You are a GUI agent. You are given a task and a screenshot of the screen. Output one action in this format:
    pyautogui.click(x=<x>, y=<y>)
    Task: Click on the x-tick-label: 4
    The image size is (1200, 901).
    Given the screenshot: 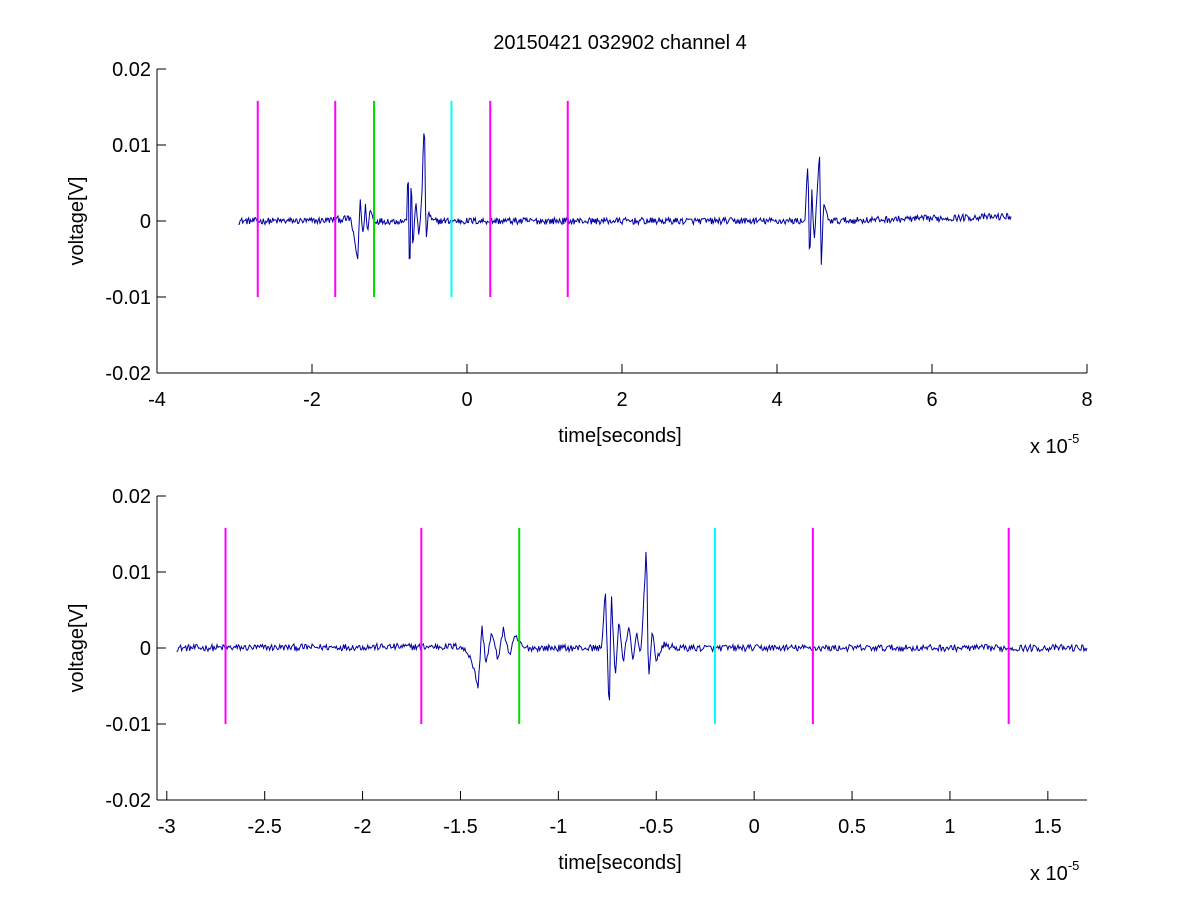 What is the action you would take?
    pyautogui.click(x=776, y=400)
    